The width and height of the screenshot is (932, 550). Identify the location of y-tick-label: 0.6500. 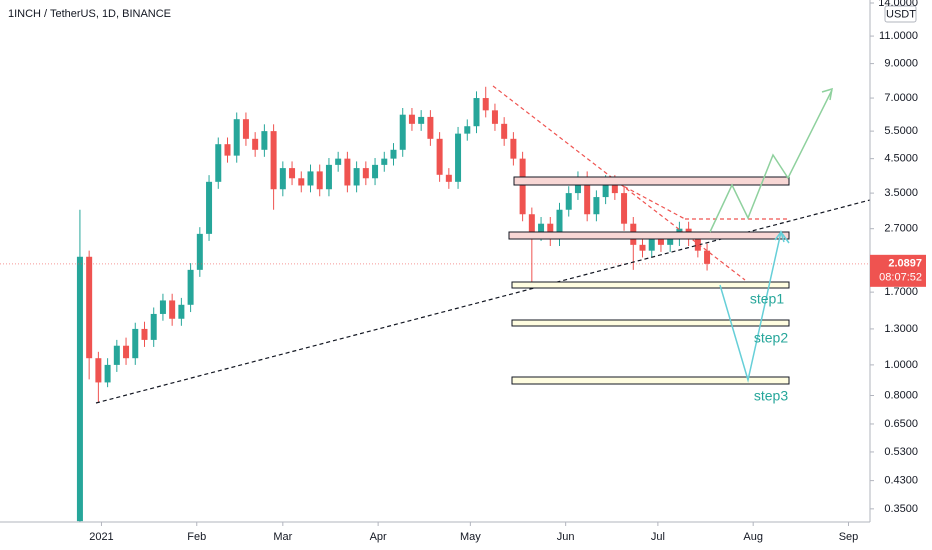
(901, 424).